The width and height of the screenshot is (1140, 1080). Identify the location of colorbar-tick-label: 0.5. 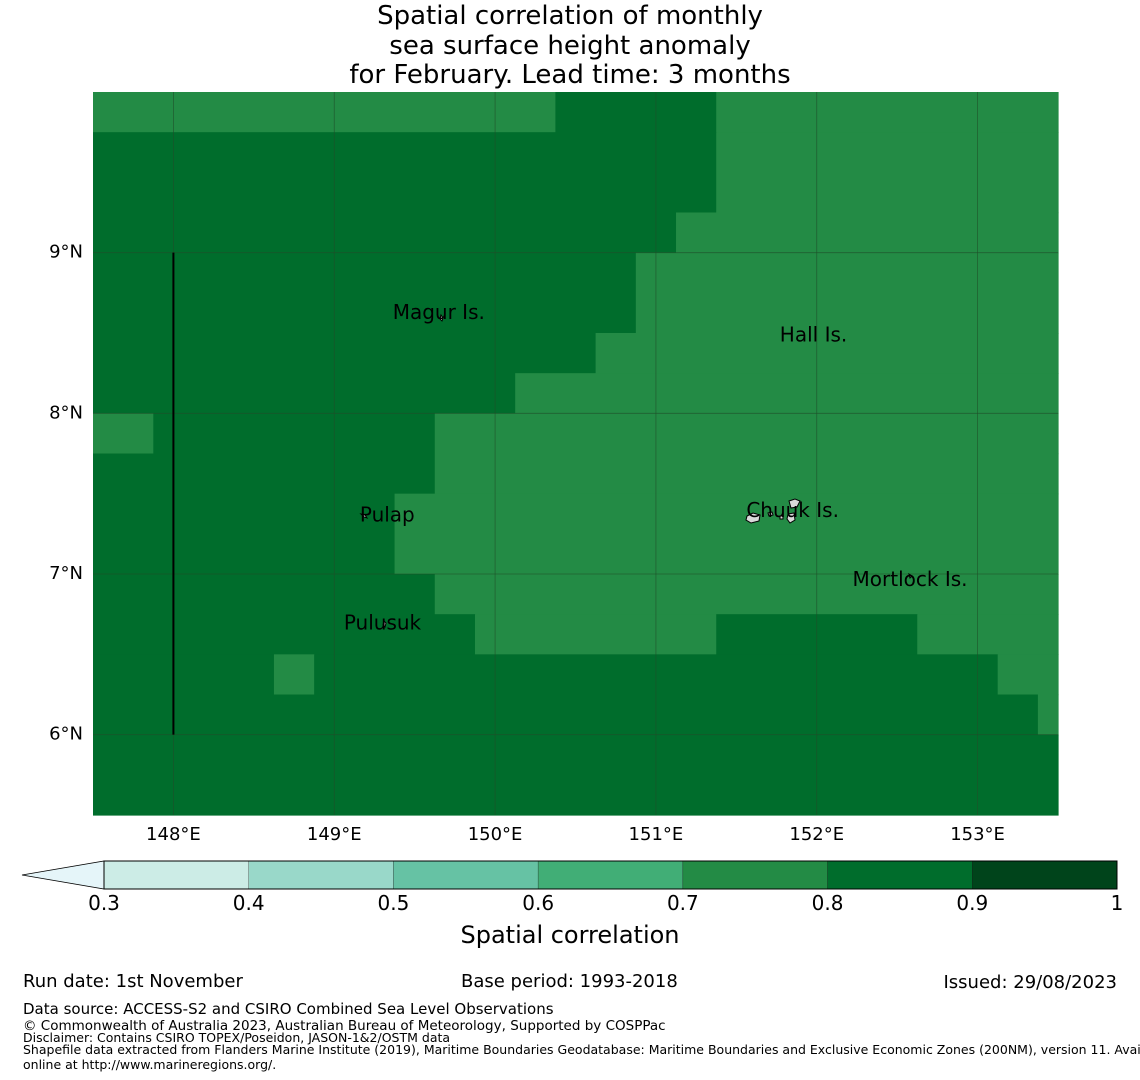
(393, 903).